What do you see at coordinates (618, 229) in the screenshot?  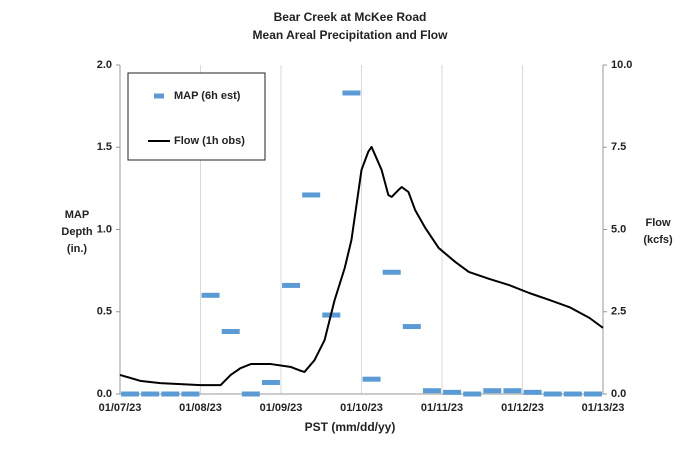 I see `y2-tick-label: 5.0` at bounding box center [618, 229].